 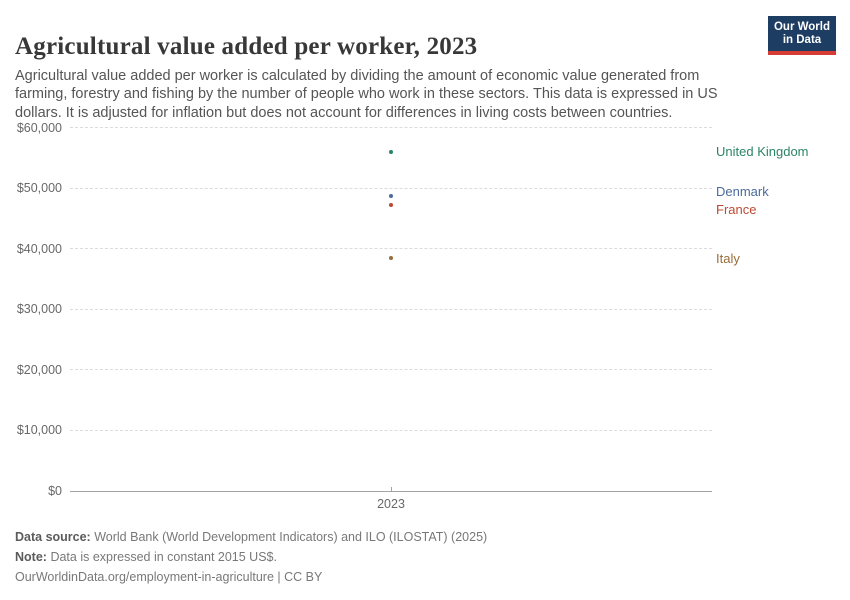 I want to click on owid-logo: Our World in Data, so click(x=802, y=35).